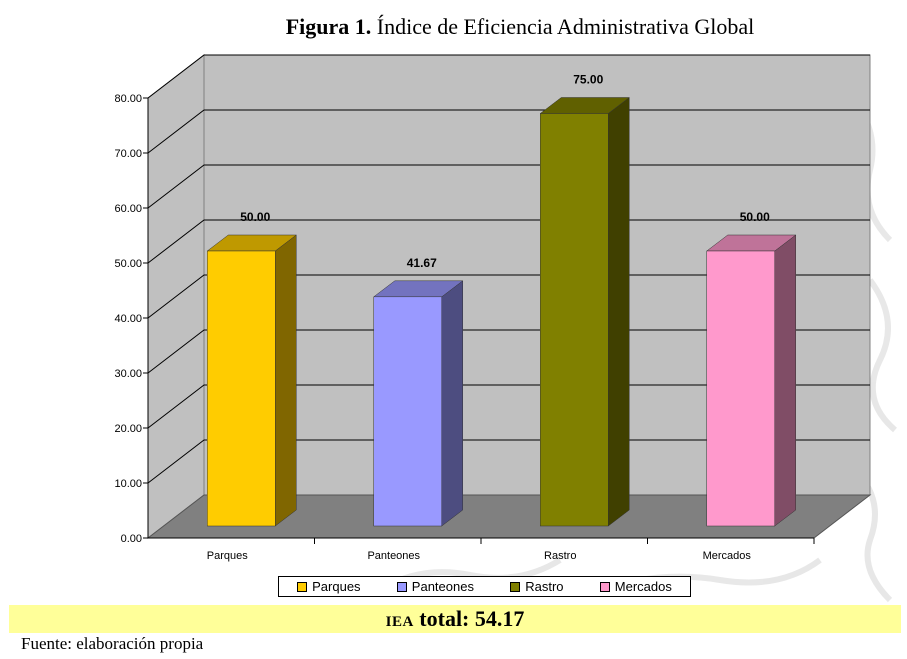 This screenshot has height=659, width=907. I want to click on bar-mercados: 50.00, so click(751, 368).